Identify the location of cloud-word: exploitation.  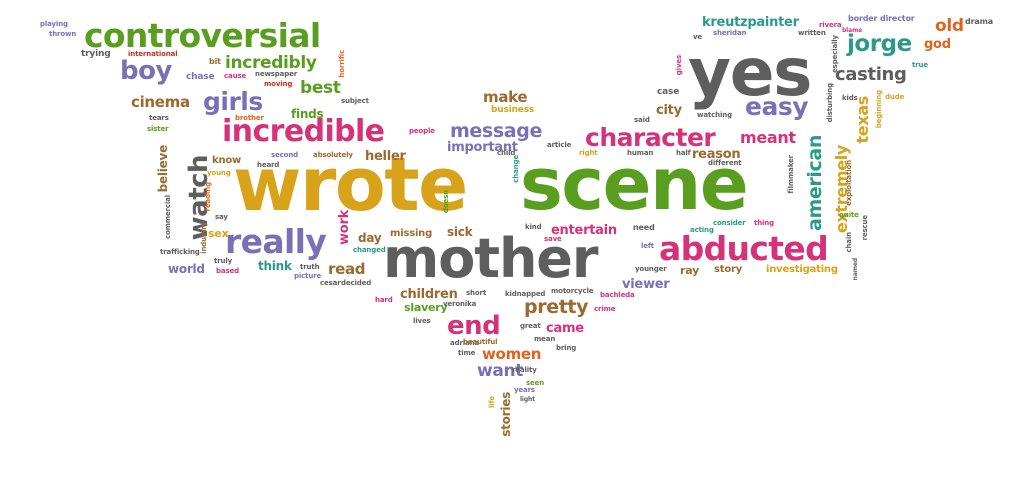
(849, 183).